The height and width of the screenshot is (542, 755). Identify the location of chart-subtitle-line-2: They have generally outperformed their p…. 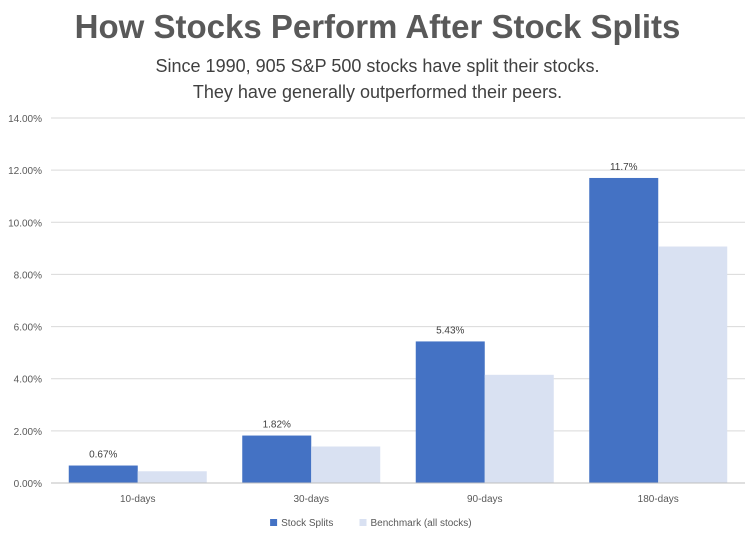
(377, 92).